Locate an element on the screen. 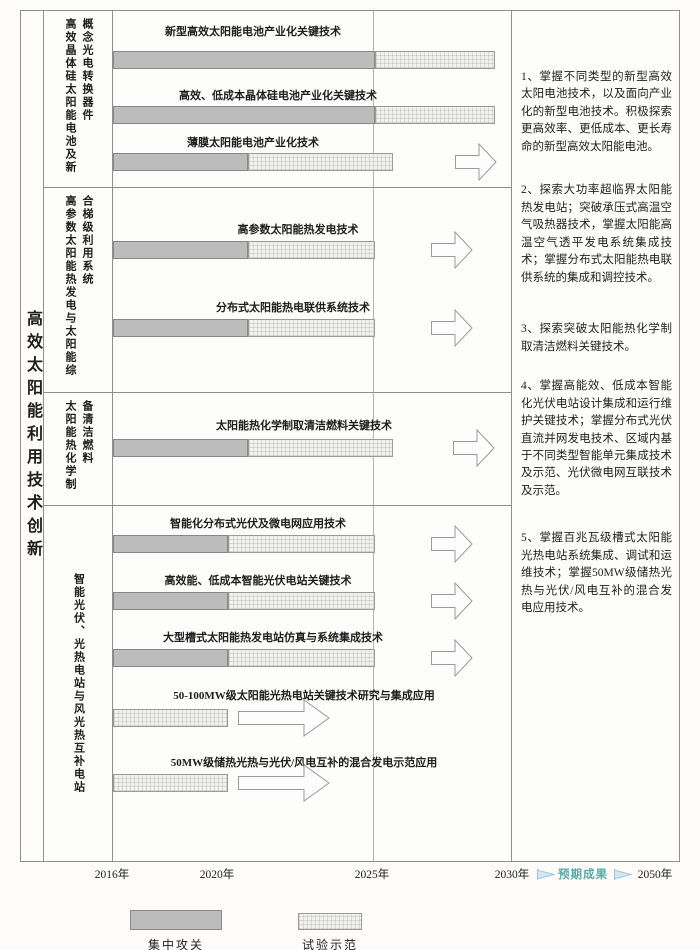  category-label: 高参数太阳能热发电与太阳能综合梯级利用系统 is located at coordinates (78, 285).